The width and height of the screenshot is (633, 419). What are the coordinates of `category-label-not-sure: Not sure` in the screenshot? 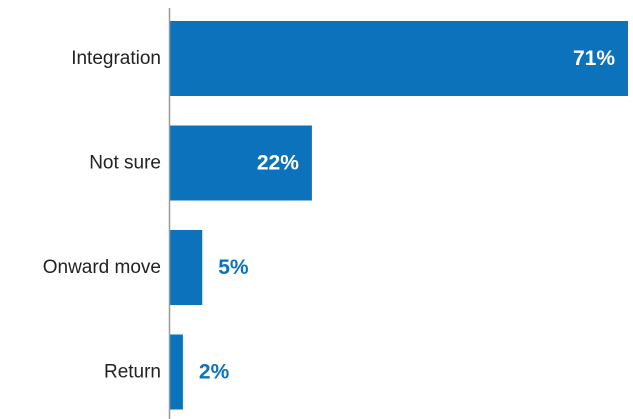 It's located at (125, 163).